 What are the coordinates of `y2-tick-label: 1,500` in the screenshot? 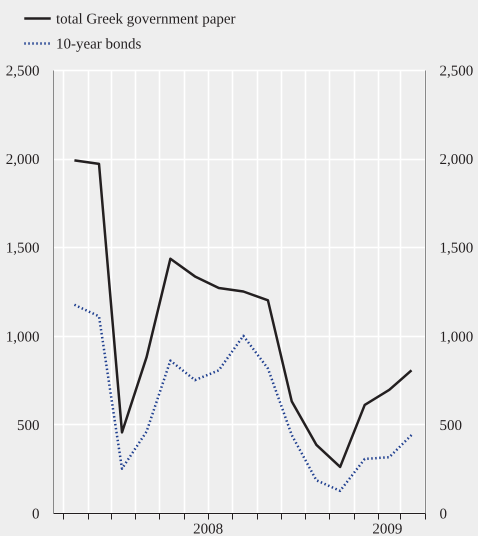 It's located at (457, 248).